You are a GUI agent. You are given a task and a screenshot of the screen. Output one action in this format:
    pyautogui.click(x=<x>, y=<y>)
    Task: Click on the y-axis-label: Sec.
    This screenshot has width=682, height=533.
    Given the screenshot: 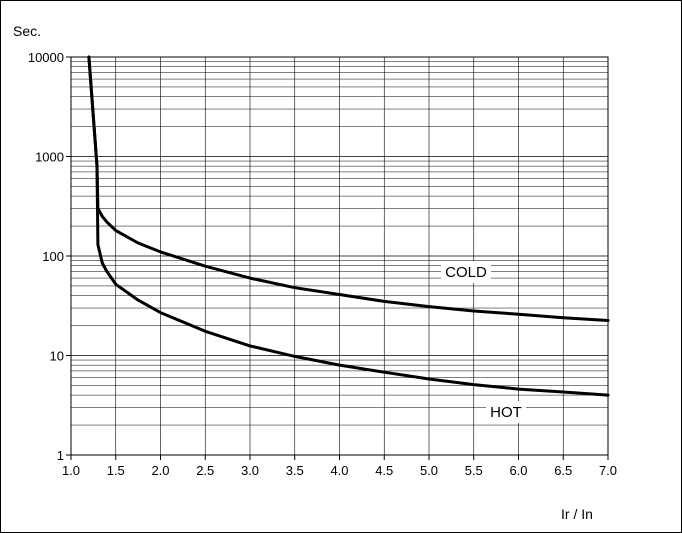 What is the action you would take?
    pyautogui.click(x=27, y=31)
    